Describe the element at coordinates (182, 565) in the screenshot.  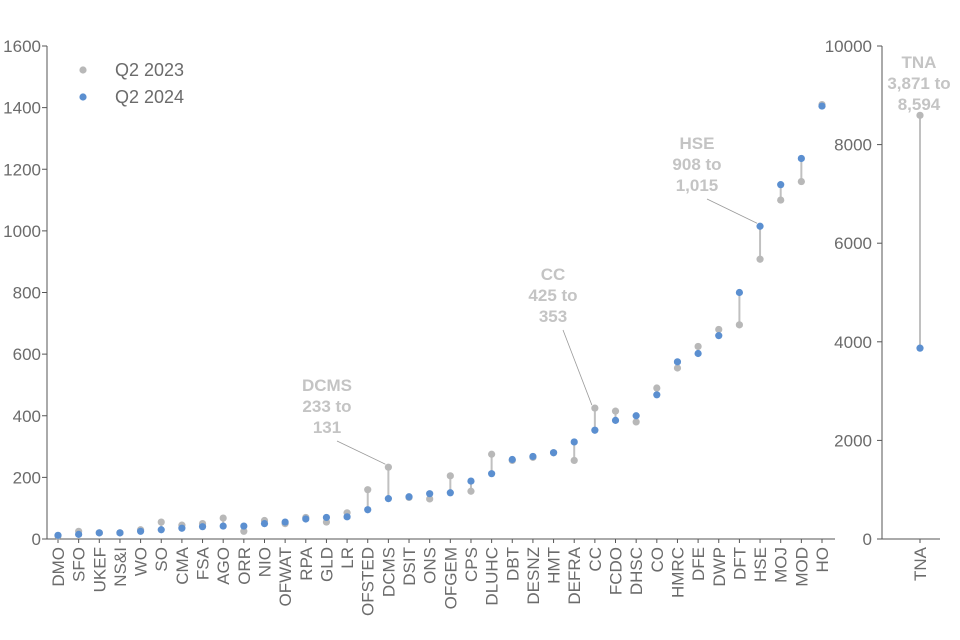
I see `x-label-cma: CMA` at that location.